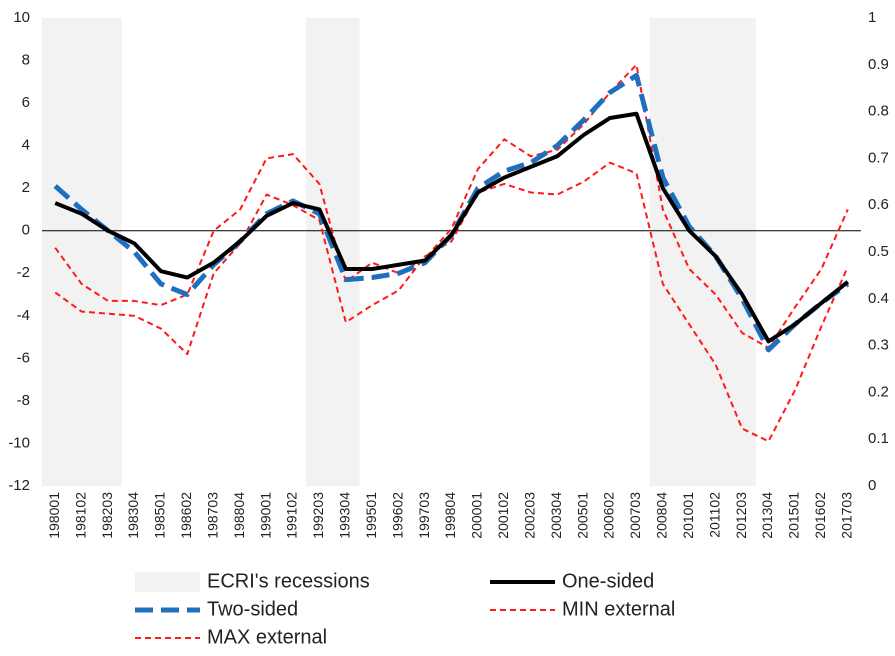  What do you see at coordinates (529, 515) in the screenshot?
I see `x-tick-label: 200203` at bounding box center [529, 515].